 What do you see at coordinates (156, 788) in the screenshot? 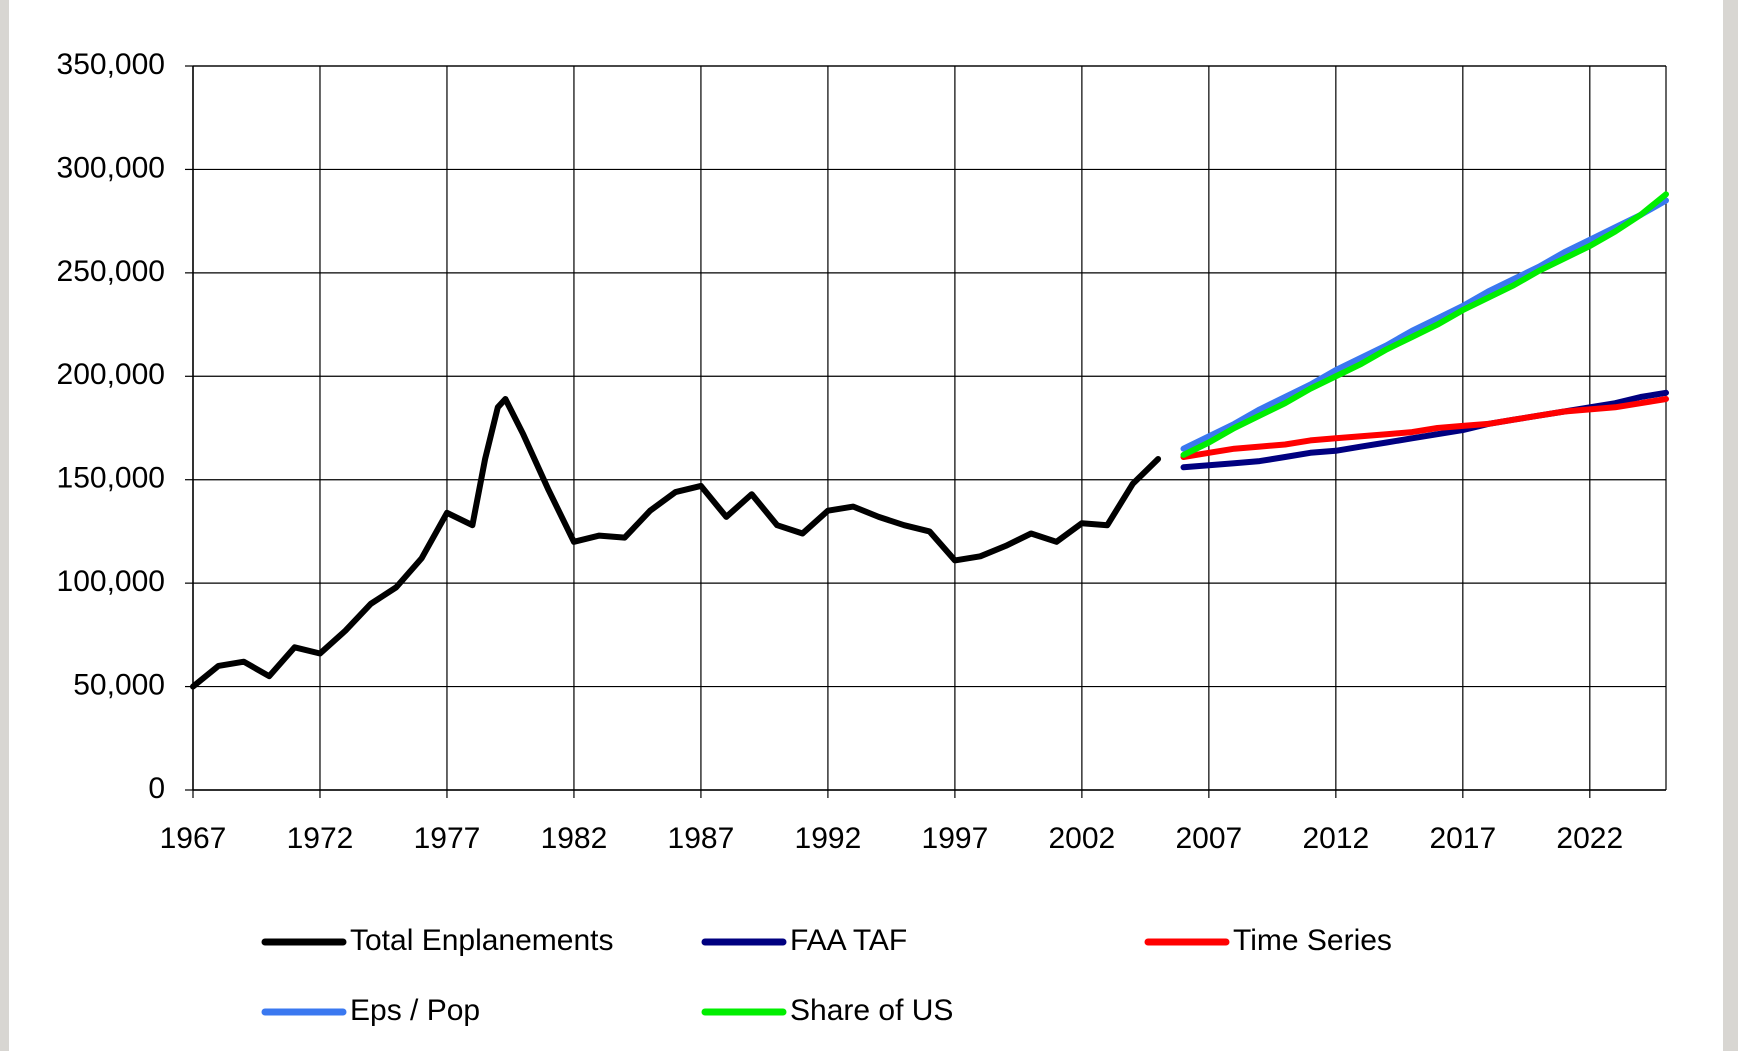
I see `y-tick-label: 0` at bounding box center [156, 788].